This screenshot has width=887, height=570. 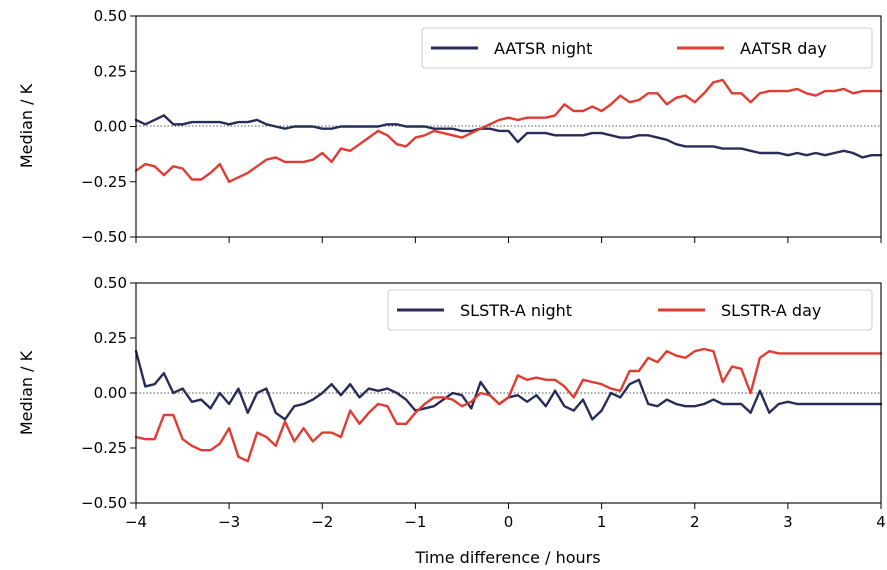 What do you see at coordinates (771, 310) in the screenshot?
I see `bottom-legend-label-day: SLSTR-A day` at bounding box center [771, 310].